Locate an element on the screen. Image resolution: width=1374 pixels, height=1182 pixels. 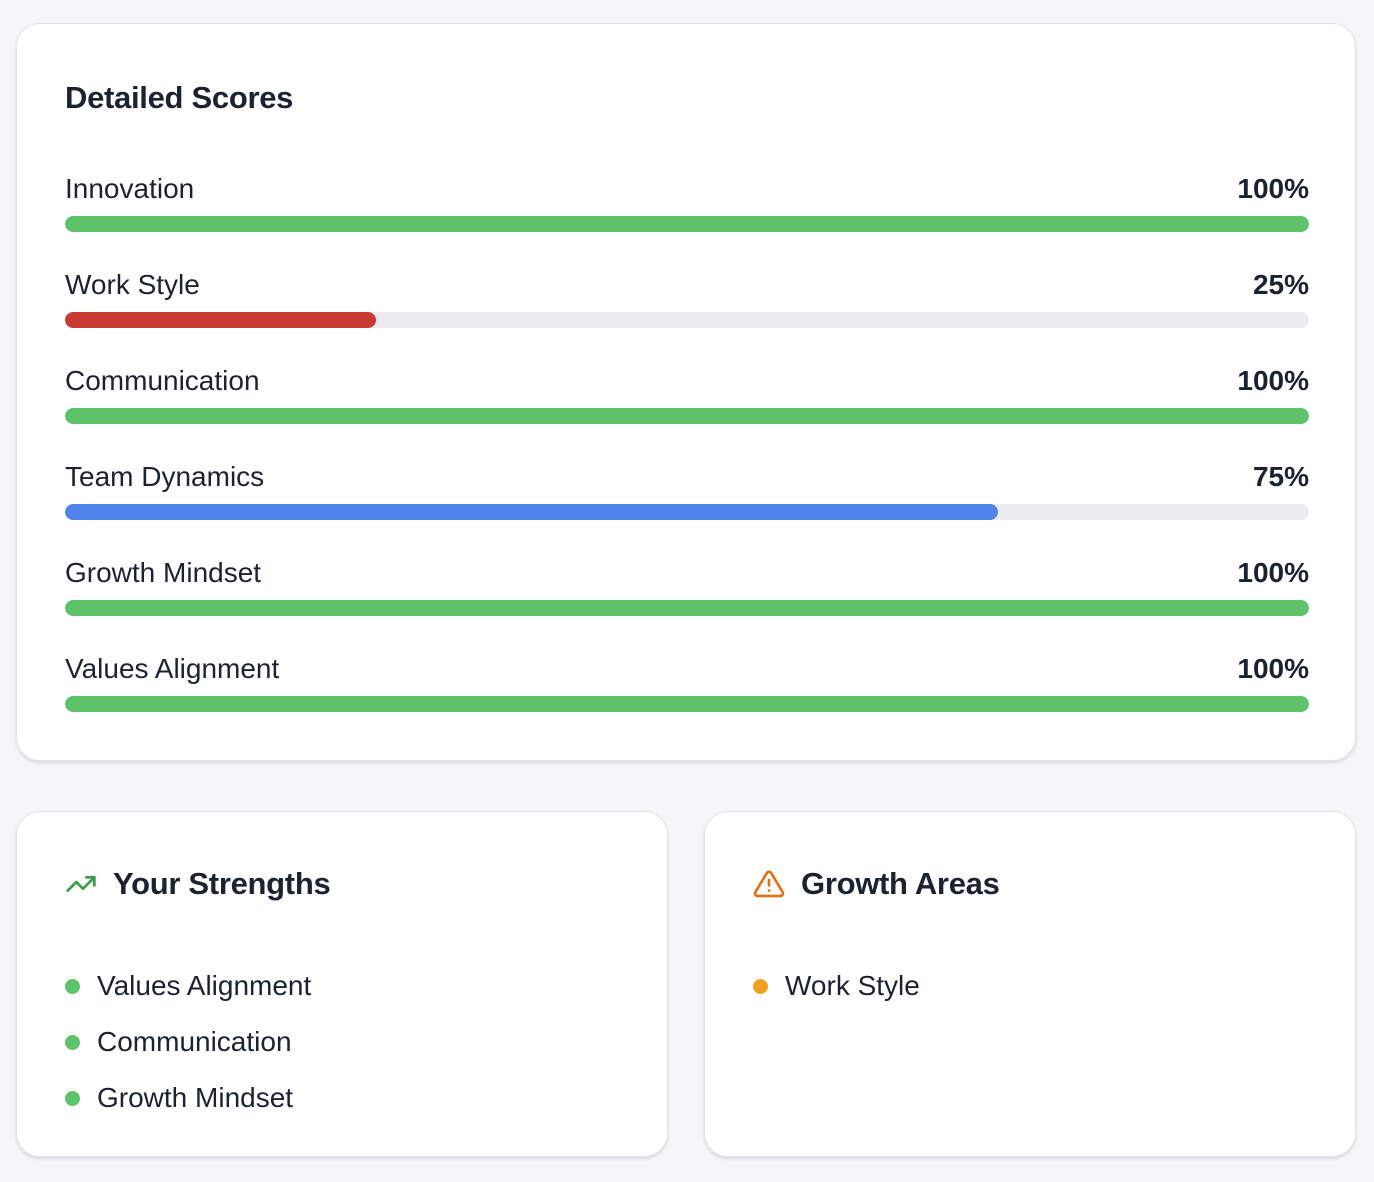
list-item: Work Style is located at coordinates (836, 986).